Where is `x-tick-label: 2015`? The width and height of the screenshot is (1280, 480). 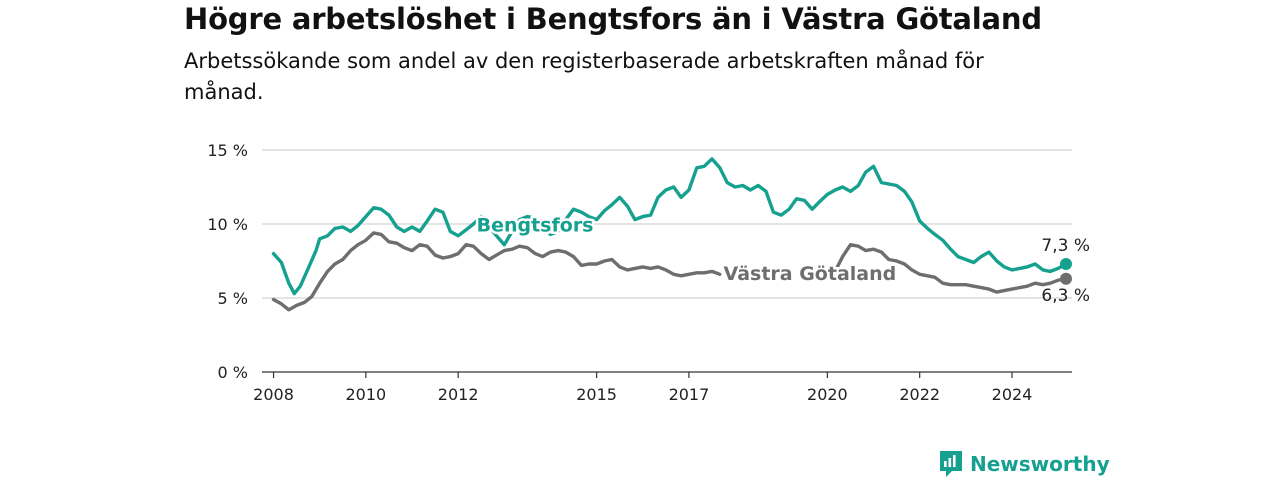 x-tick-label: 2015 is located at coordinates (596, 394).